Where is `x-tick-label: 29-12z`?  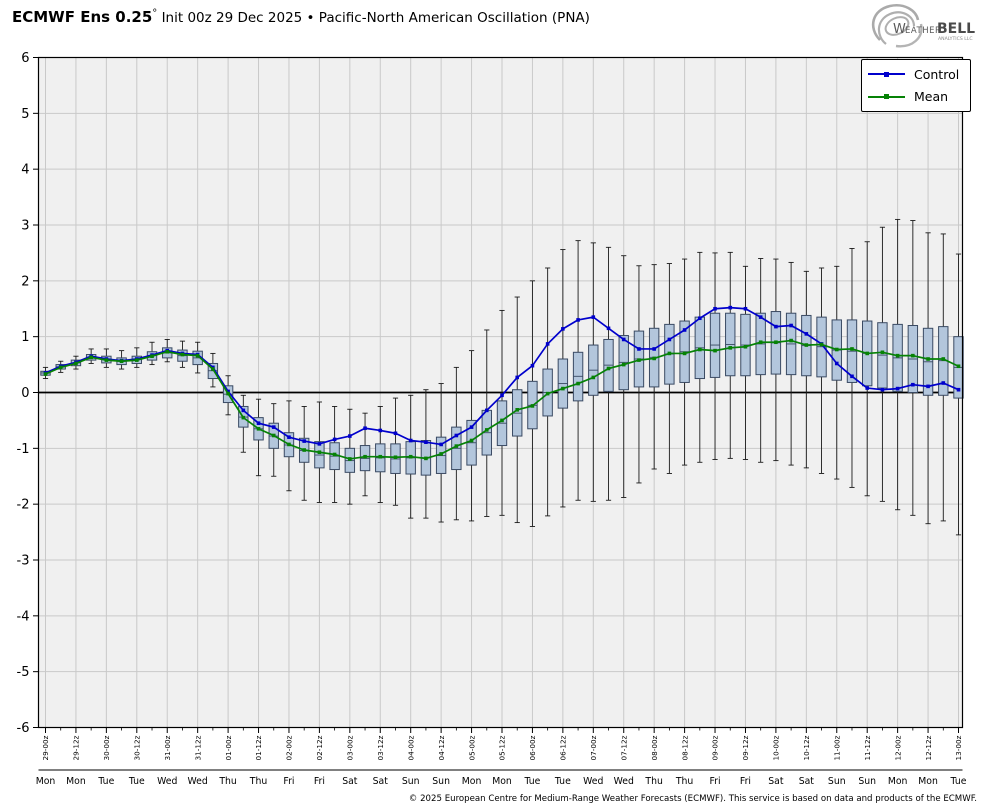
x-tick-label: 29-12z is located at coordinates (76, 747).